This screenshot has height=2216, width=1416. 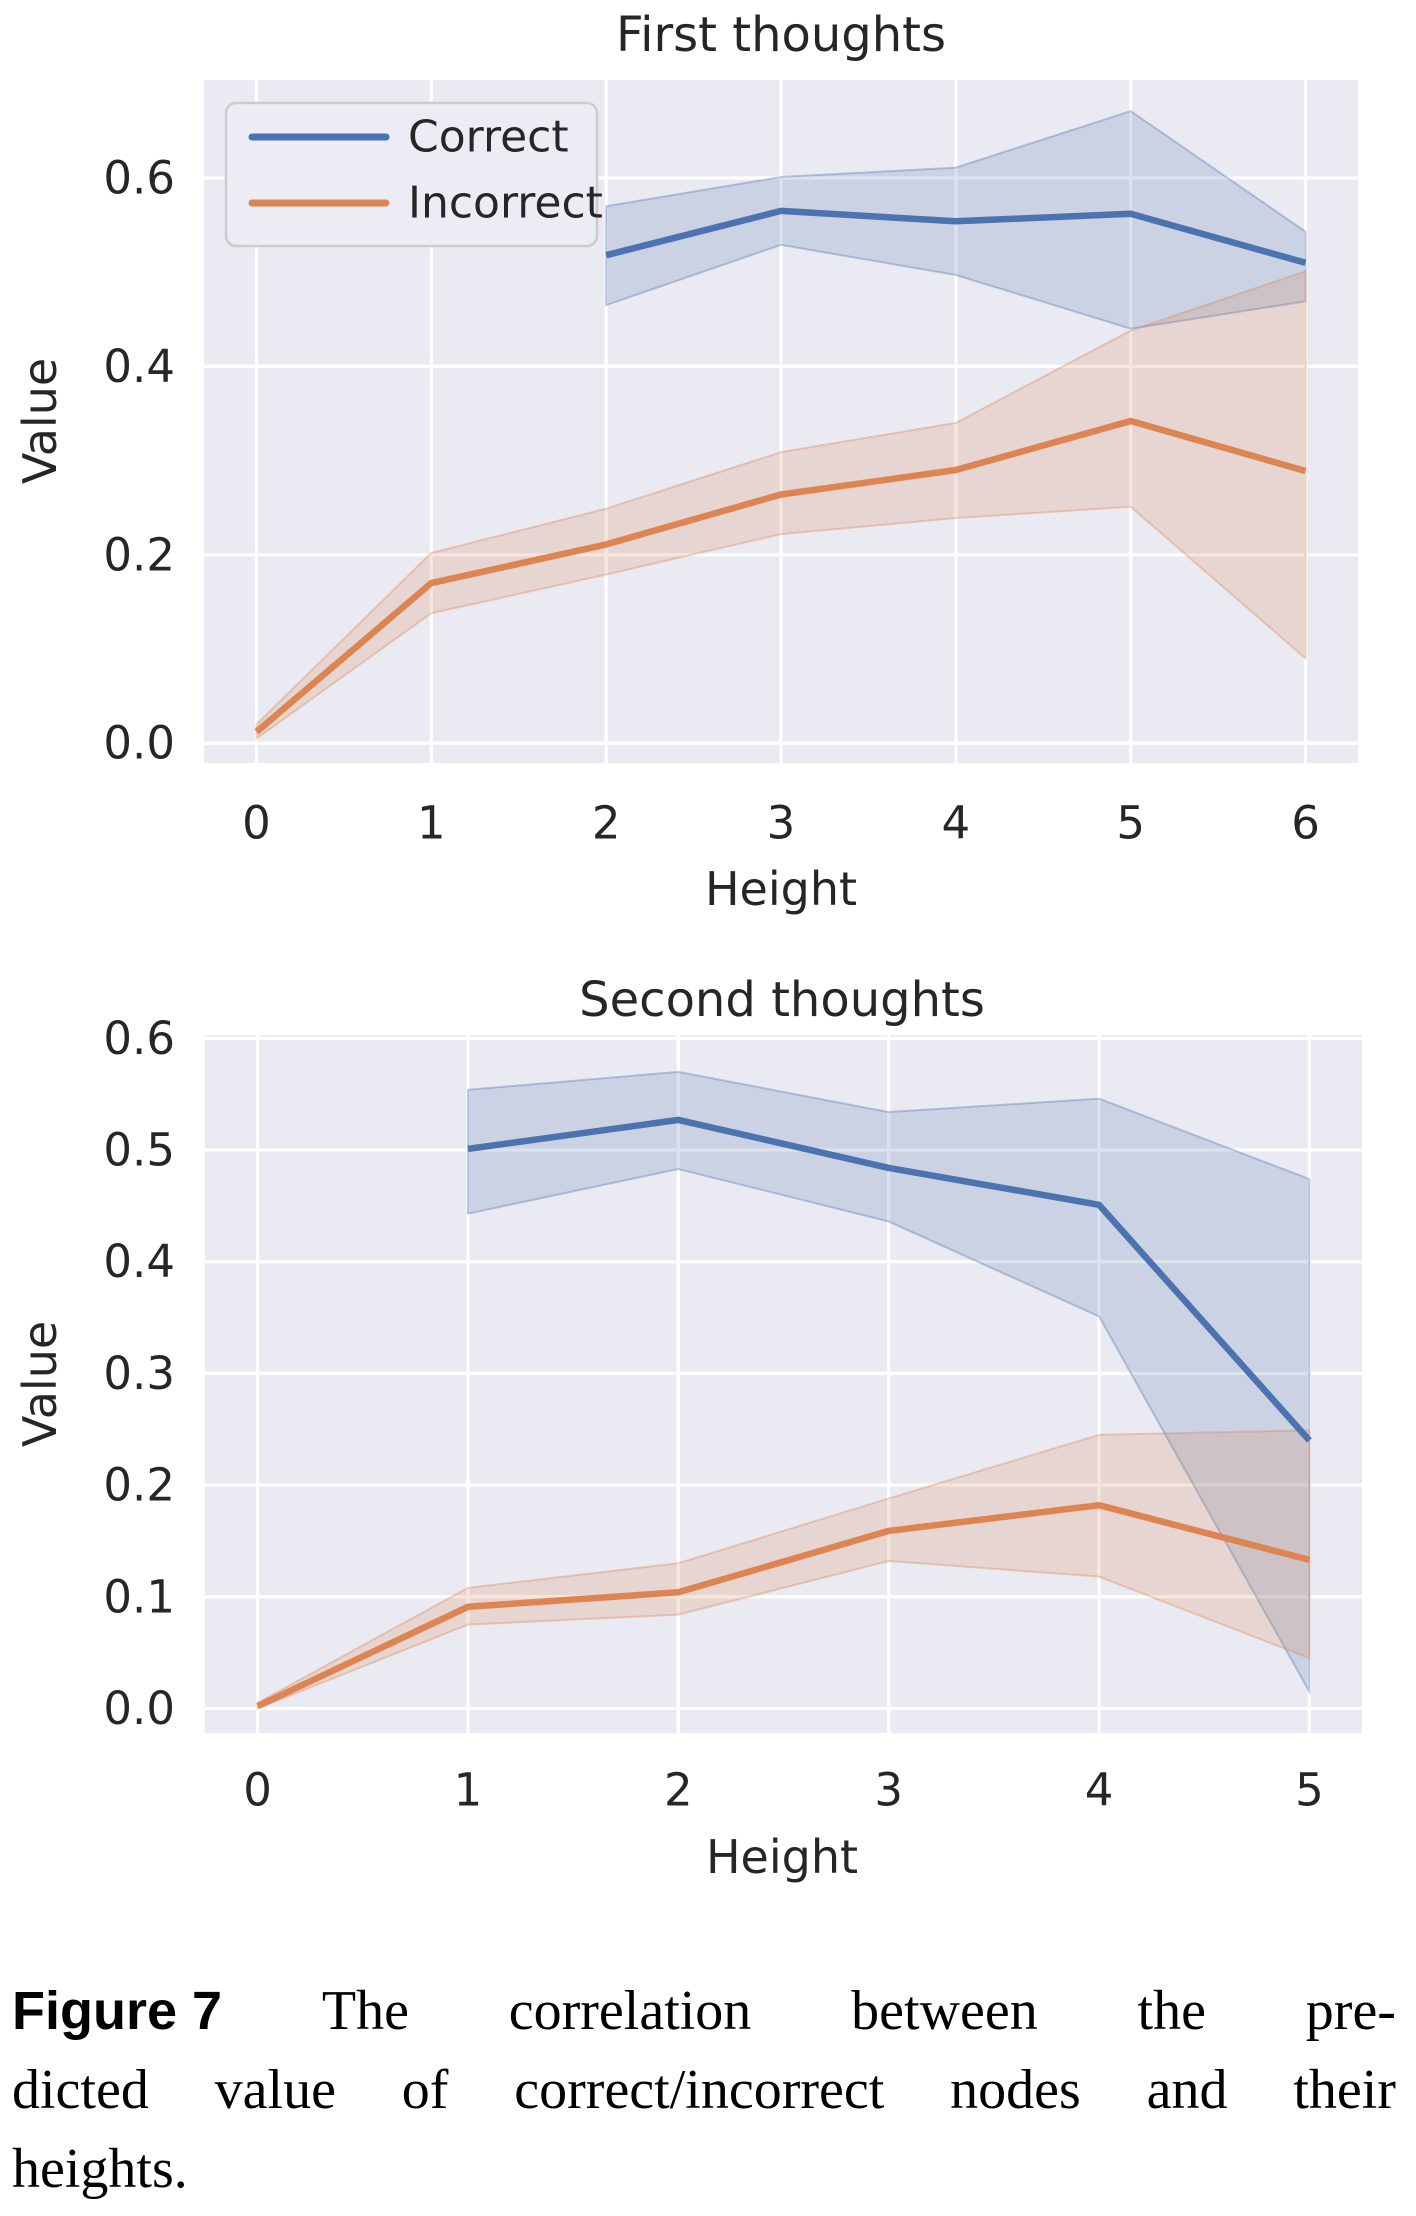 I want to click on caption-word: heights., so click(x=100, y=2169).